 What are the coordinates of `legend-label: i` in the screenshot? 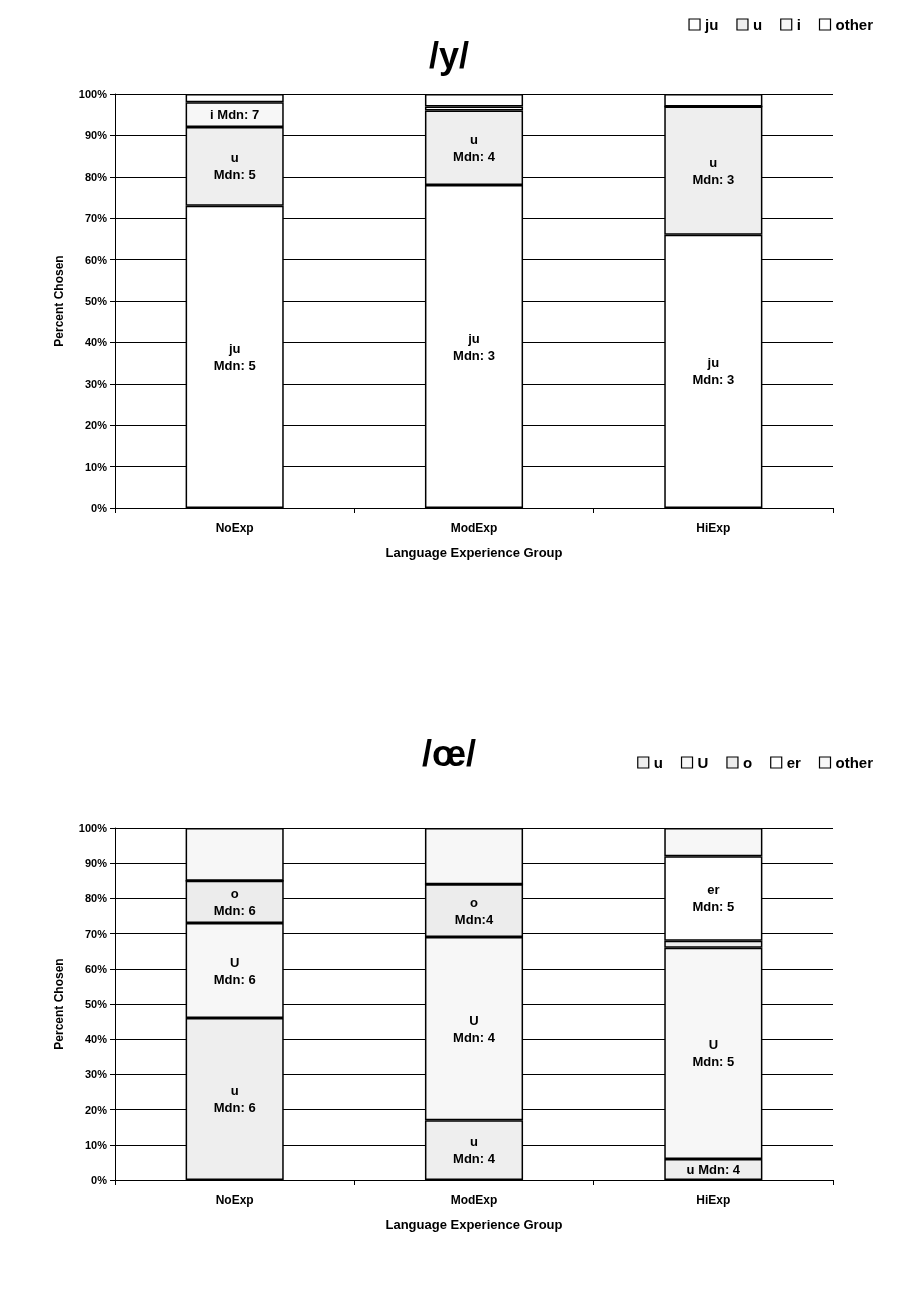 It's located at (798, 24).